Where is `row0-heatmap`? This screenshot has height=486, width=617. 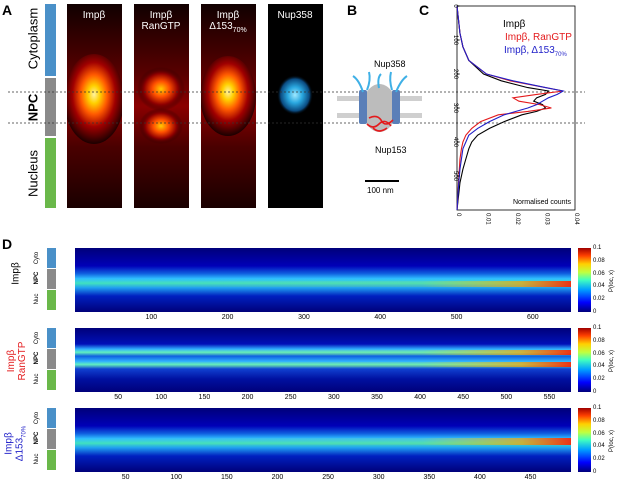
row0-heatmap is located at coordinates (323, 280).